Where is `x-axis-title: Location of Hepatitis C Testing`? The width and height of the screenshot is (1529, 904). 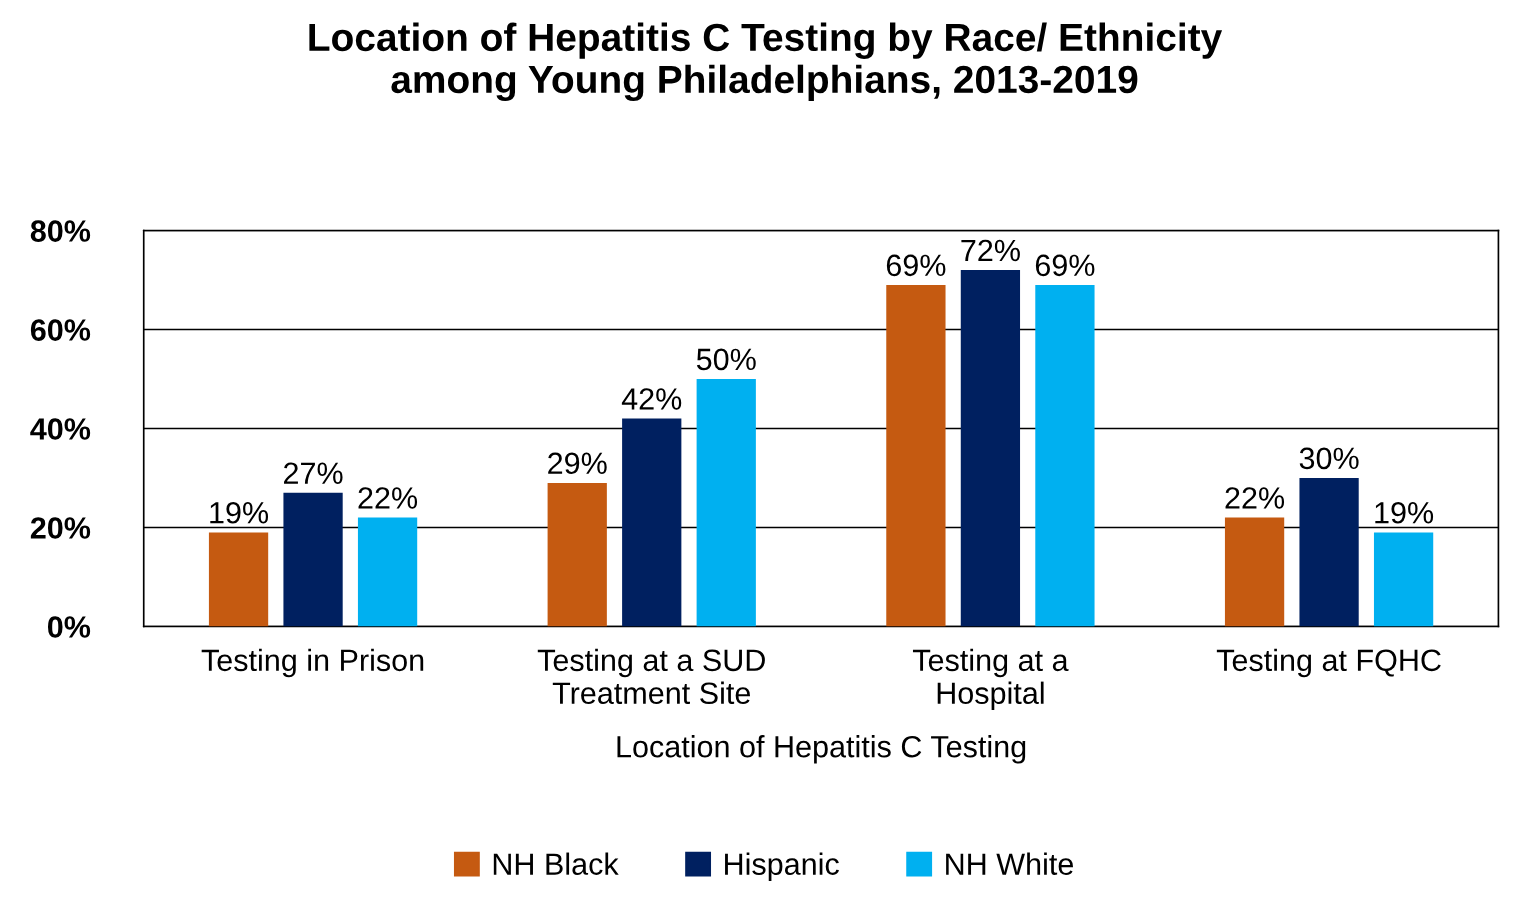
x-axis-title: Location of Hepatitis C Testing is located at coordinates (821, 749).